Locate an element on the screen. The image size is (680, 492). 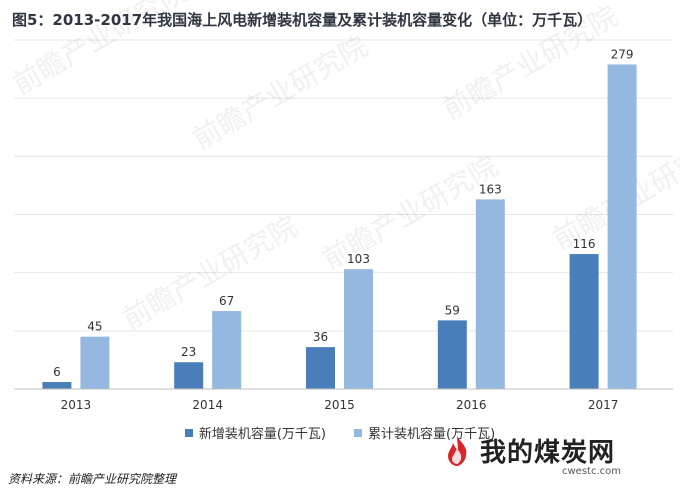
data-label-new-2014: 23 is located at coordinates (188, 352).